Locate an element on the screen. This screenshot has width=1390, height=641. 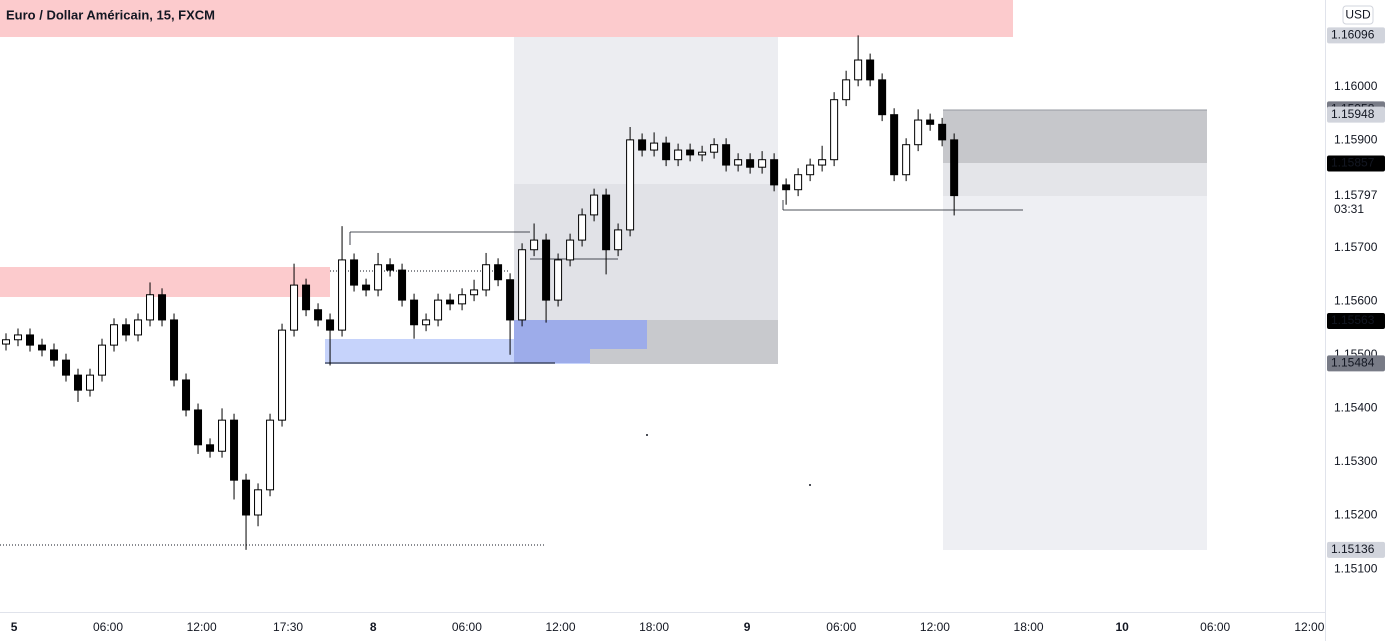
supply-zone is located at coordinates (165, 282).